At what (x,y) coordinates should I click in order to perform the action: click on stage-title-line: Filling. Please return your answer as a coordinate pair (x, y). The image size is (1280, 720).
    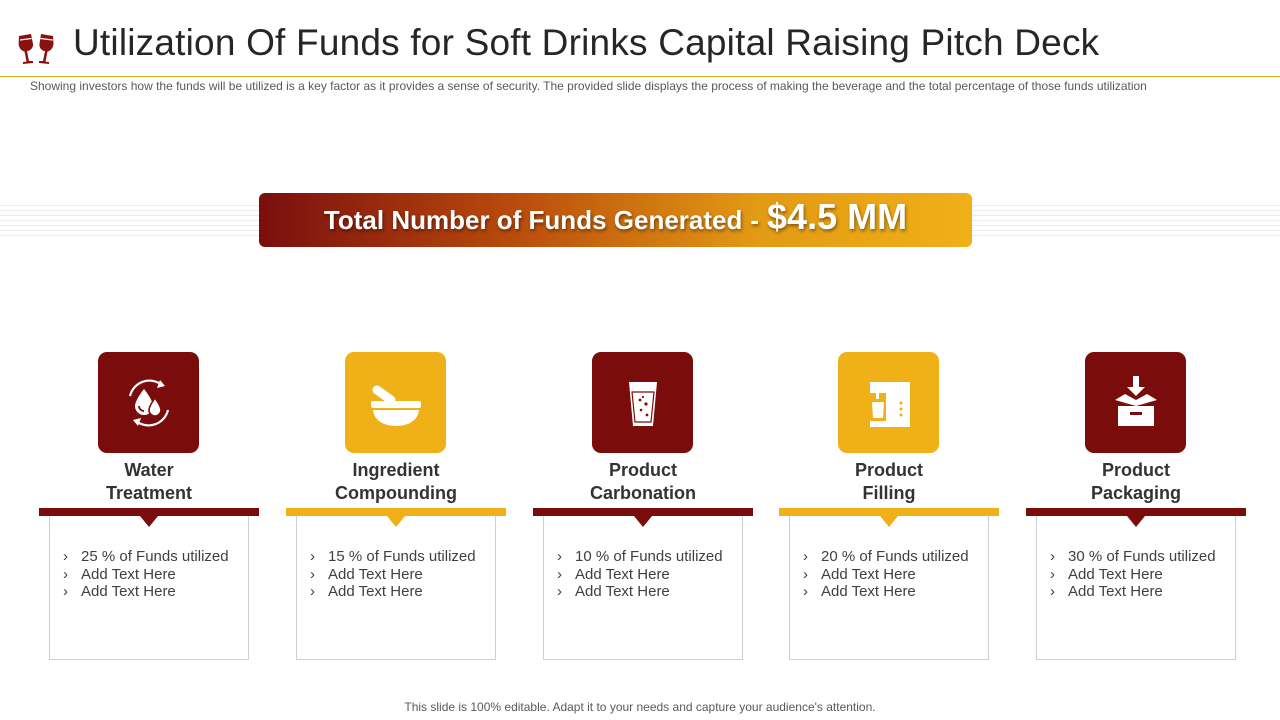
    Looking at the image, I should click on (889, 493).